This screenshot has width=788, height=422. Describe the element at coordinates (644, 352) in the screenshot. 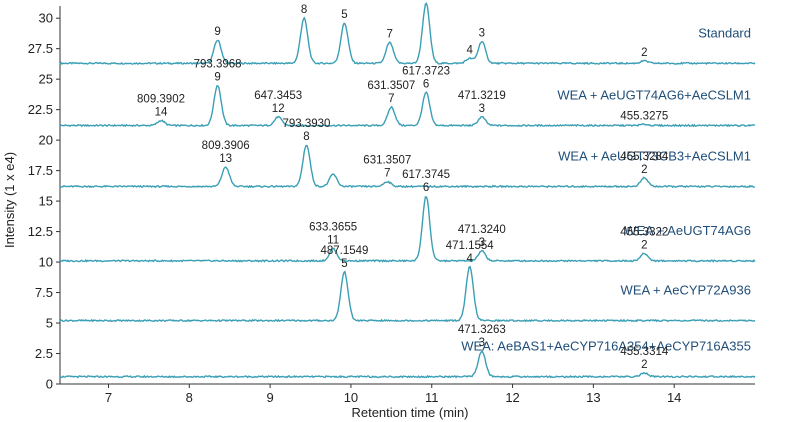

I see `peak-label: 455.3314` at that location.